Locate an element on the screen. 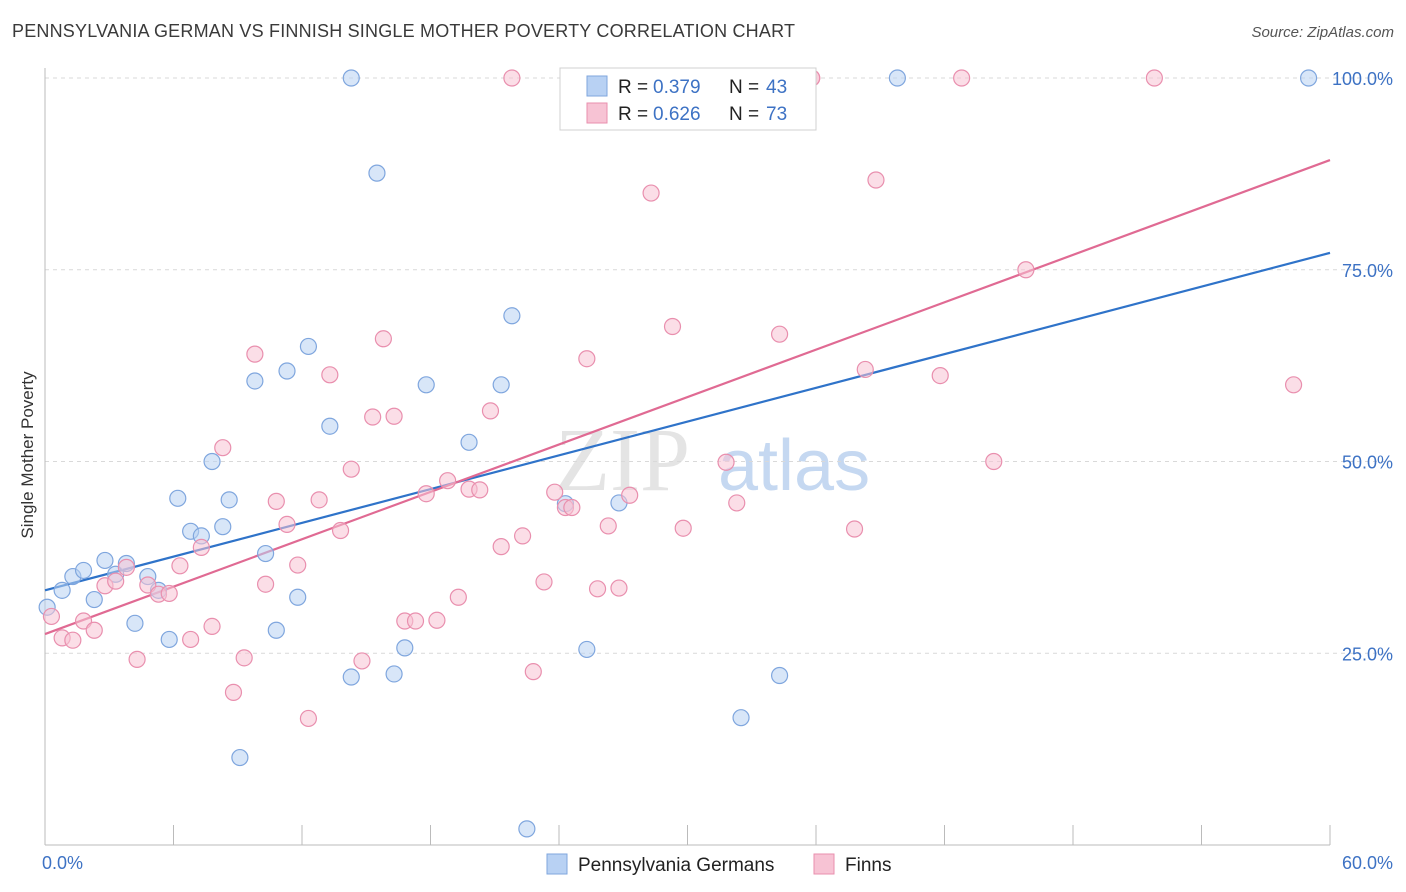 The height and width of the screenshot is (892, 1406). series-legend: Pennsylvania Germans Finns is located at coordinates (718, 864).